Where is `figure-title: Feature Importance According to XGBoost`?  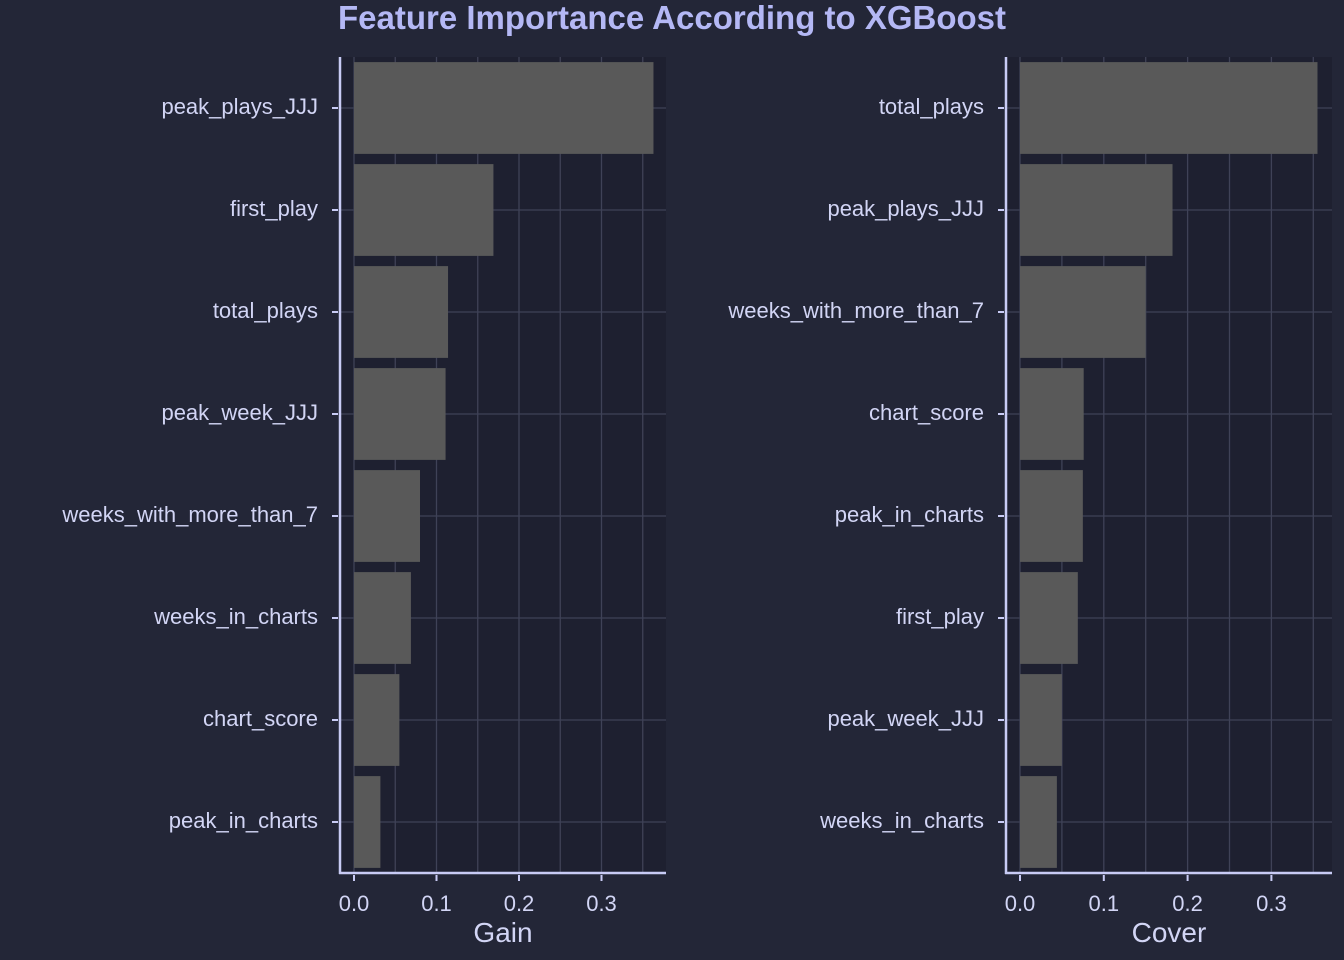
figure-title: Feature Importance According to XGBoost is located at coordinates (672, 18).